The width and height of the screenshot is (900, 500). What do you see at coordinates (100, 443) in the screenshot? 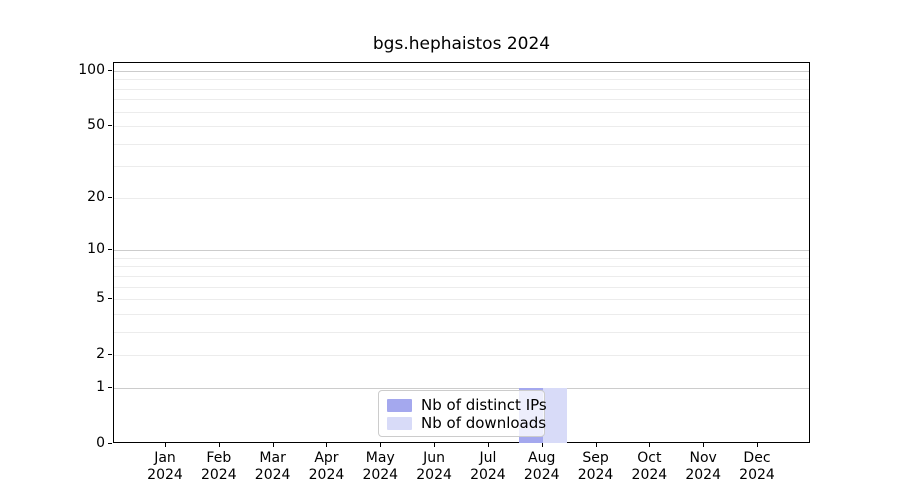
I see `y-tick-label: 0` at bounding box center [100, 443].